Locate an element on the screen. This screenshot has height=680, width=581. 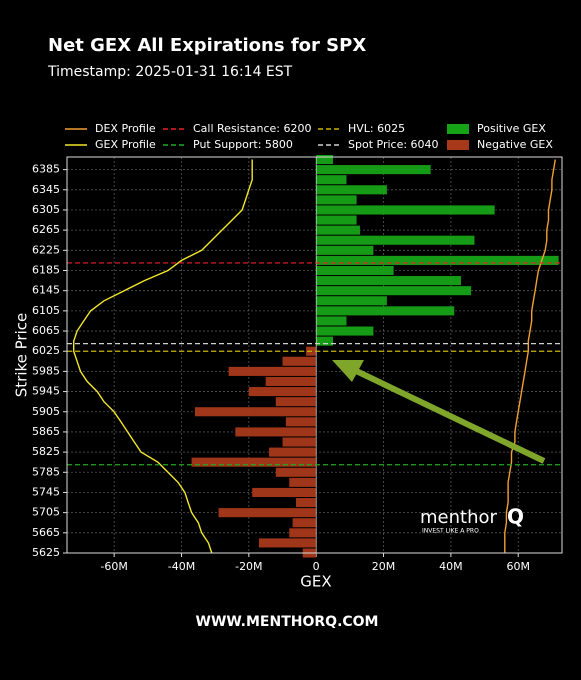
y-tick-label: 6225 is located at coordinates (46, 249).